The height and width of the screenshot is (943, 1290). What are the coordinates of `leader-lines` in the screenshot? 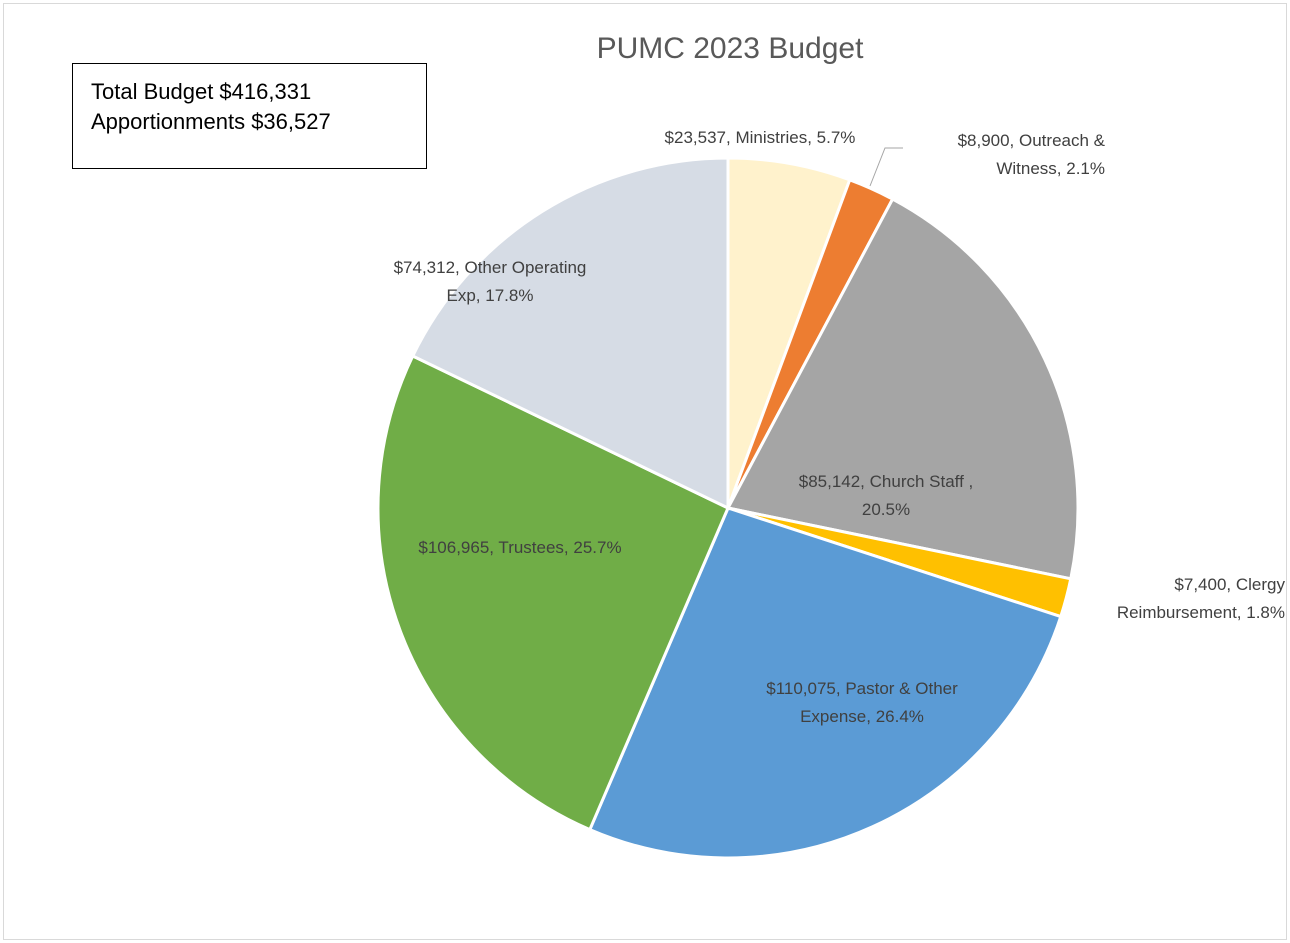 It's located at (886, 167).